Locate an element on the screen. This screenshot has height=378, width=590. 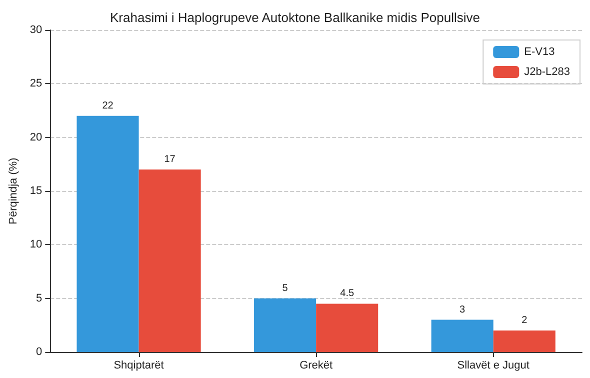
y-tick-label: 0 is located at coordinates (39, 352).